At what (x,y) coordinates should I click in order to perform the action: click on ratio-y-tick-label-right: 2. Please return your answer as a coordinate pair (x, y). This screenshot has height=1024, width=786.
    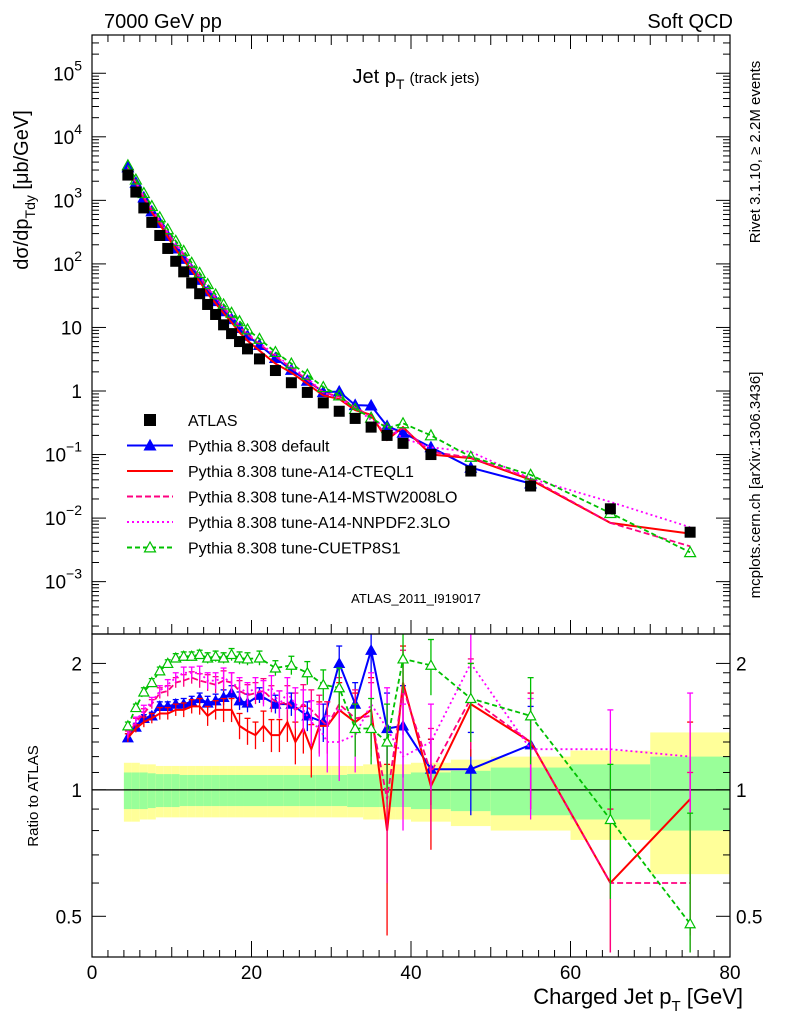
    Looking at the image, I should click on (741, 664).